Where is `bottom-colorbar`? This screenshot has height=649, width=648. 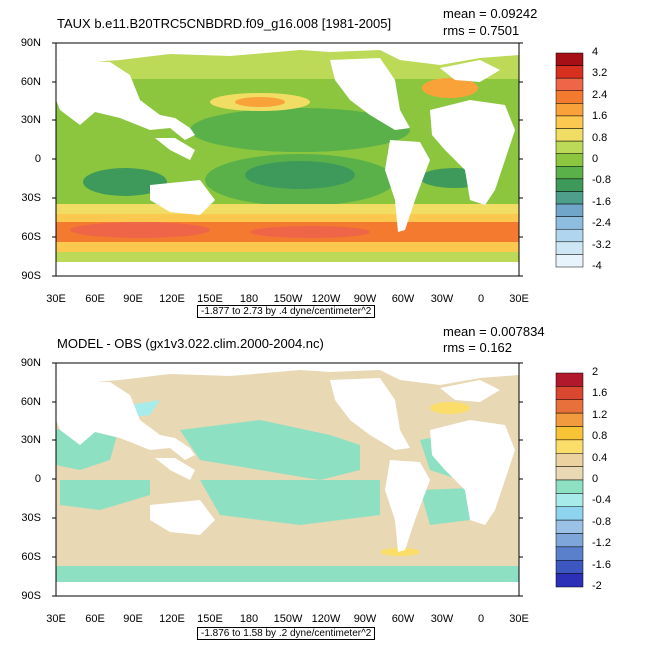
bottom-colorbar is located at coordinates (569, 480).